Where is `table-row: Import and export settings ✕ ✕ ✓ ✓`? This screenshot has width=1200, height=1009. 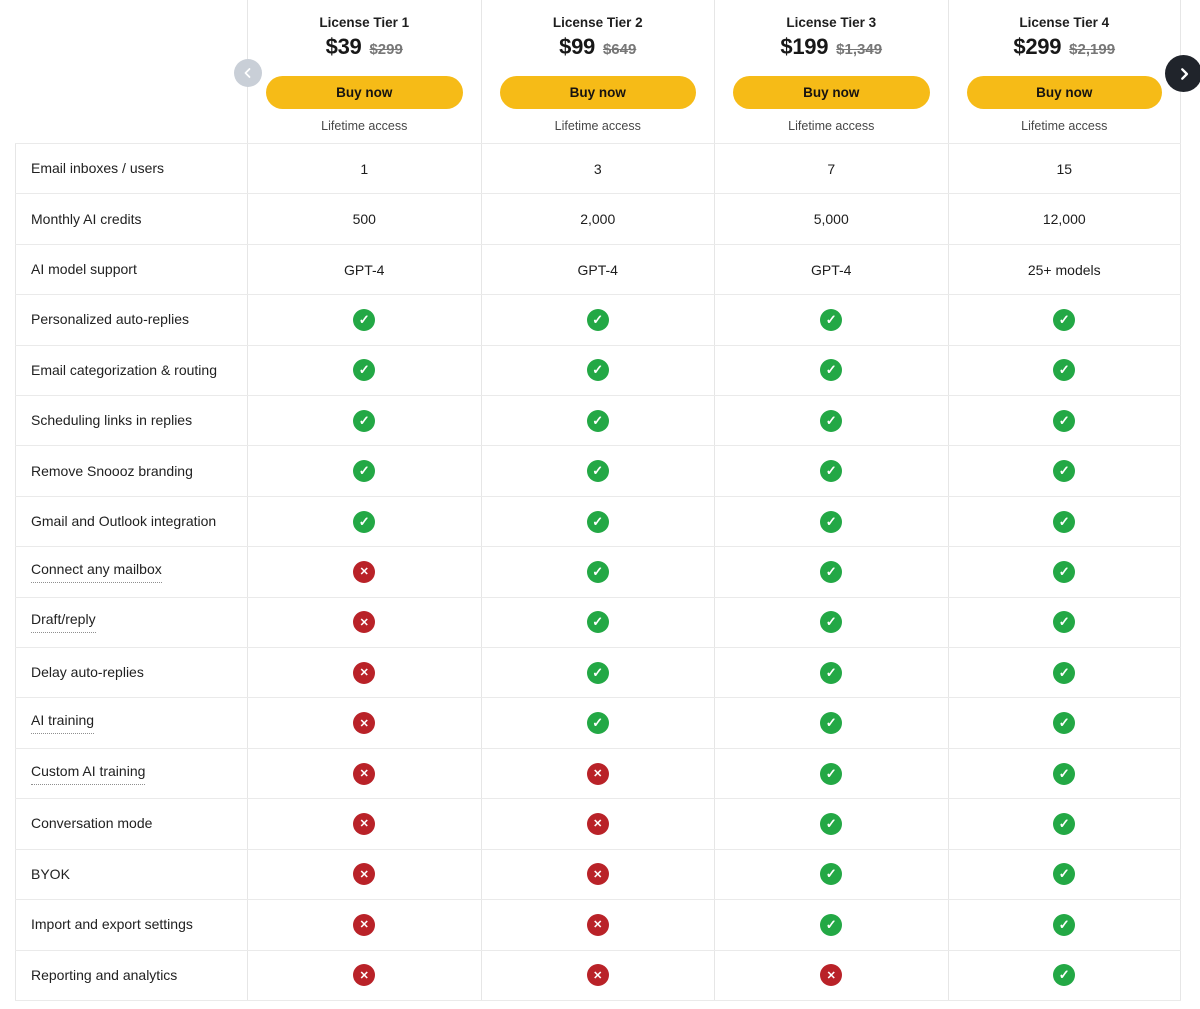 table-row: Import and export settings ✕ ✕ ✓ ✓ is located at coordinates (598, 924).